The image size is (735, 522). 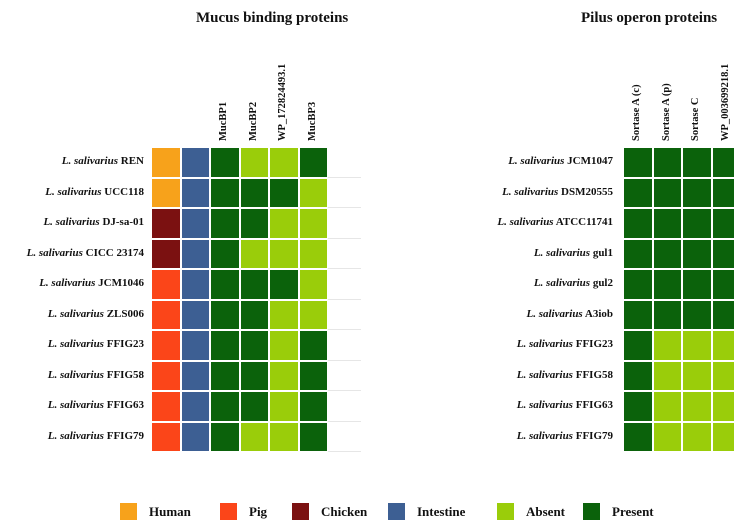 I want to click on row-label: L. salivarius gul1, so click(x=573, y=253).